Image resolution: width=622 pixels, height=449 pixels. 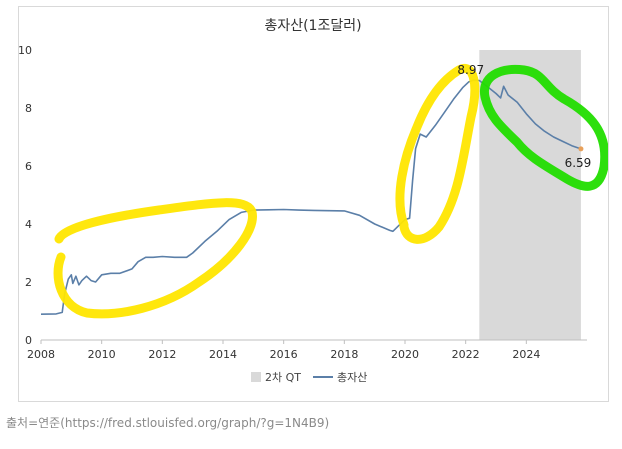 I want to click on chart-title: 총자산(1조달러), so click(x=312, y=26).